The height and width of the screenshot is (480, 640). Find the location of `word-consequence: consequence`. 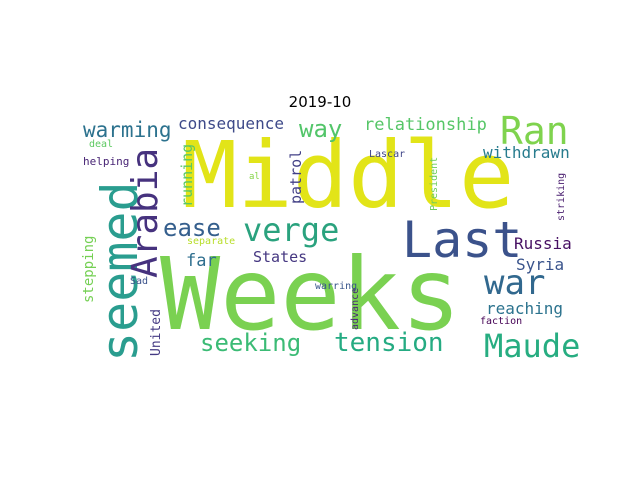

word-consequence: consequence is located at coordinates (231, 123).